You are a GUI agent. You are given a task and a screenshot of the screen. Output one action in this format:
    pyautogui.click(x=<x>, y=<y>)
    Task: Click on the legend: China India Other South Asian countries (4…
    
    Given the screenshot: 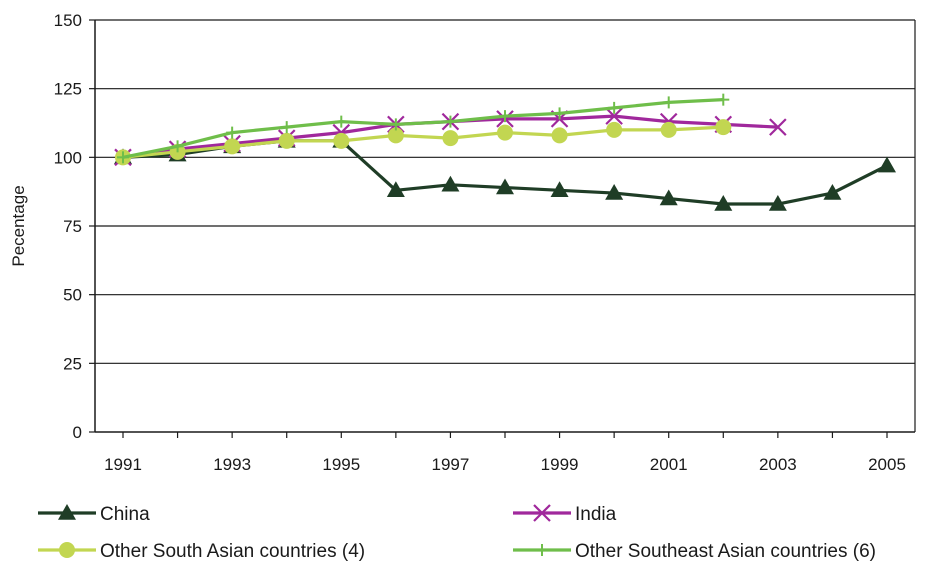 What is the action you would take?
    pyautogui.click(x=457, y=533)
    